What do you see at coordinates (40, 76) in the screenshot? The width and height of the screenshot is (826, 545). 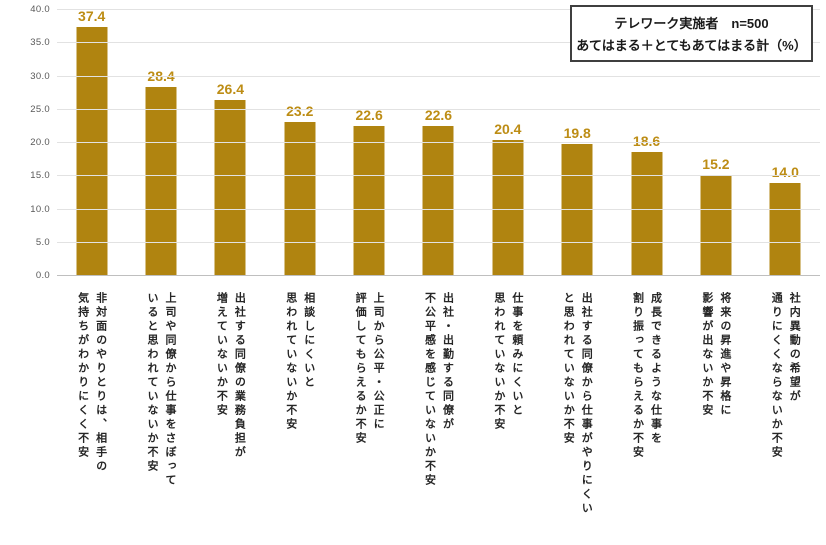 I see `y-tick-label-30: 30.0` at bounding box center [40, 76].